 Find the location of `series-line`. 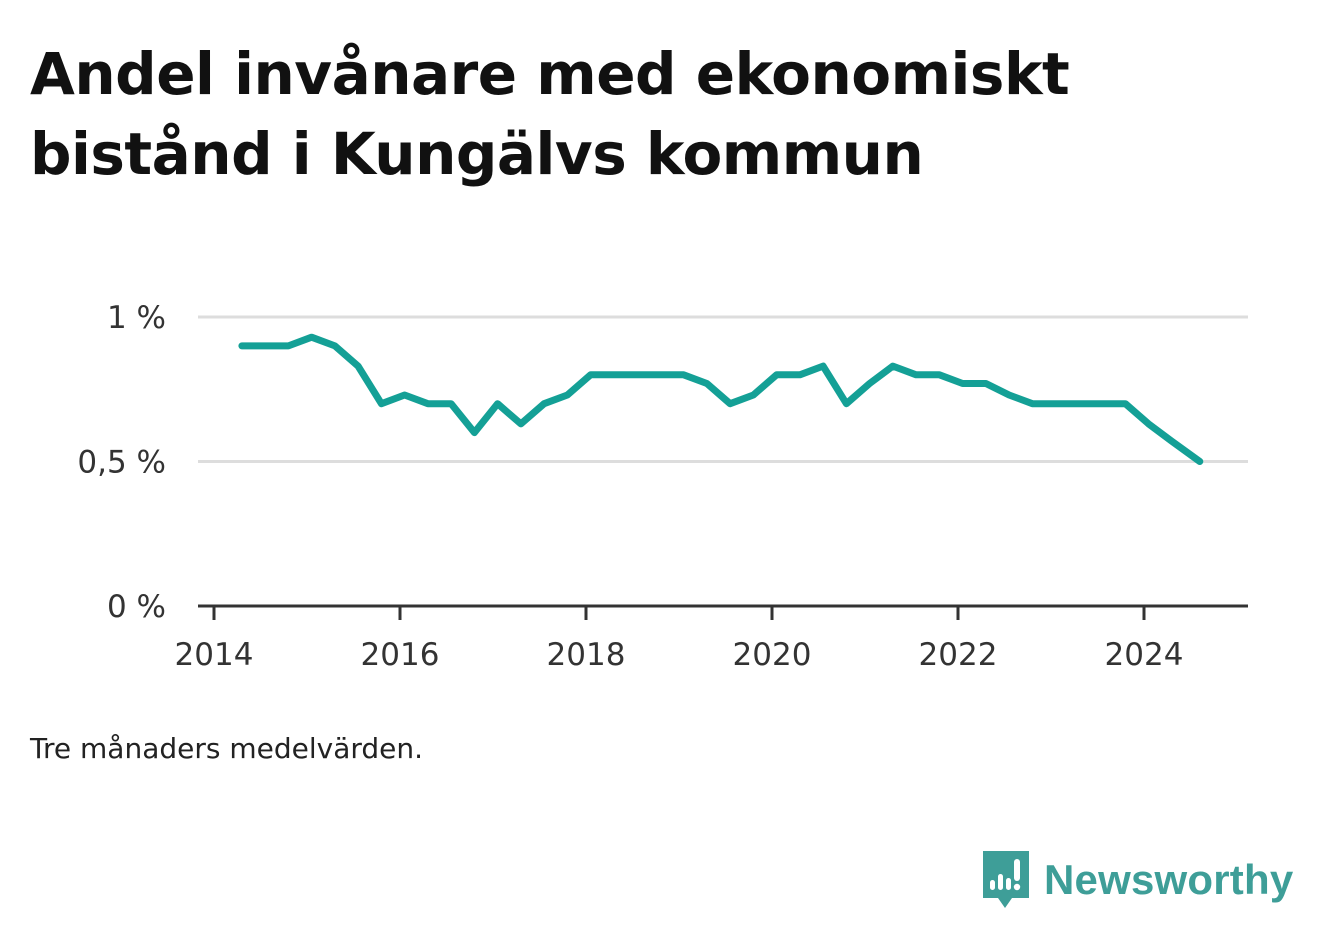

series-line is located at coordinates (721, 399).